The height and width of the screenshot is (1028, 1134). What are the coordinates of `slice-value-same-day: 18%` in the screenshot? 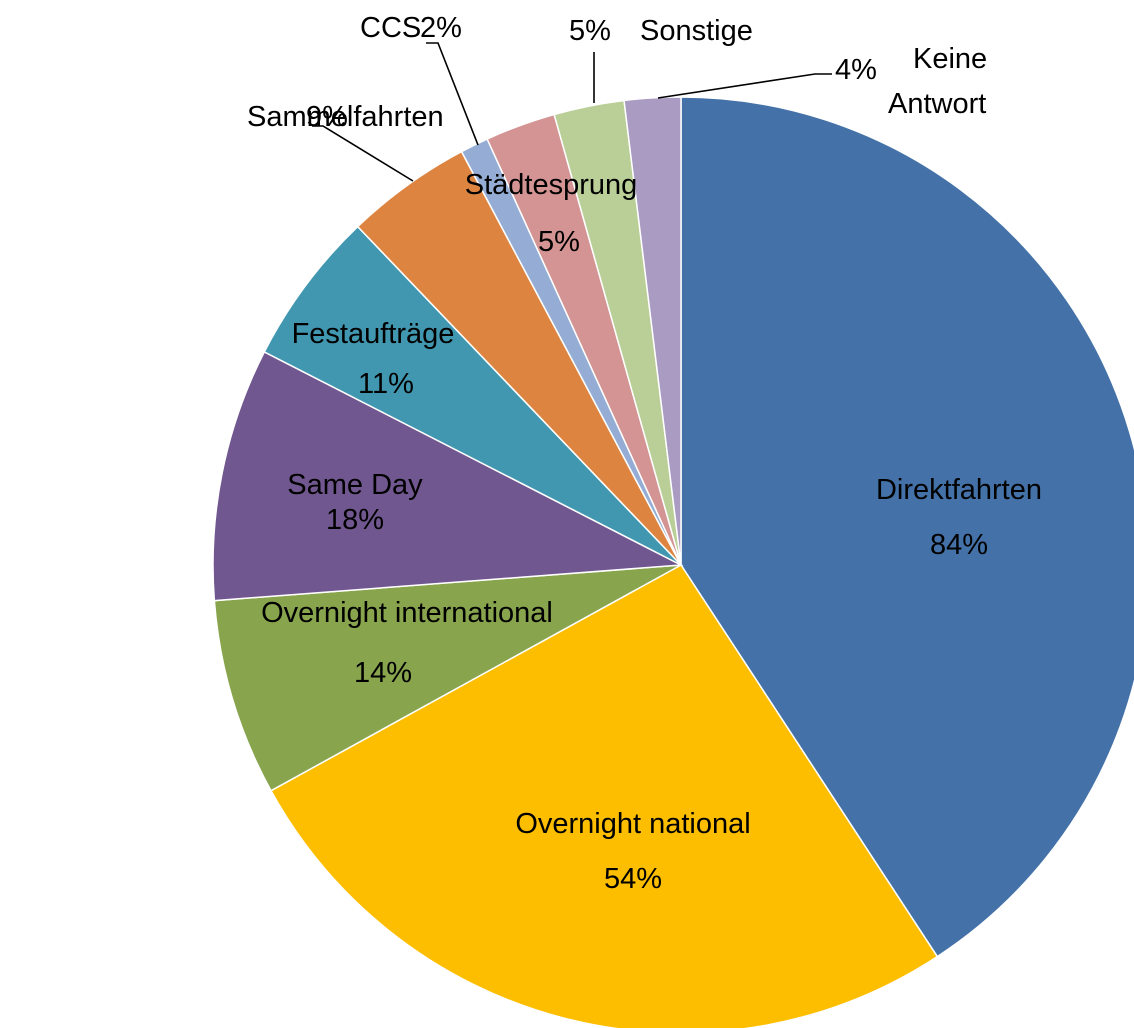 It's located at (355, 520).